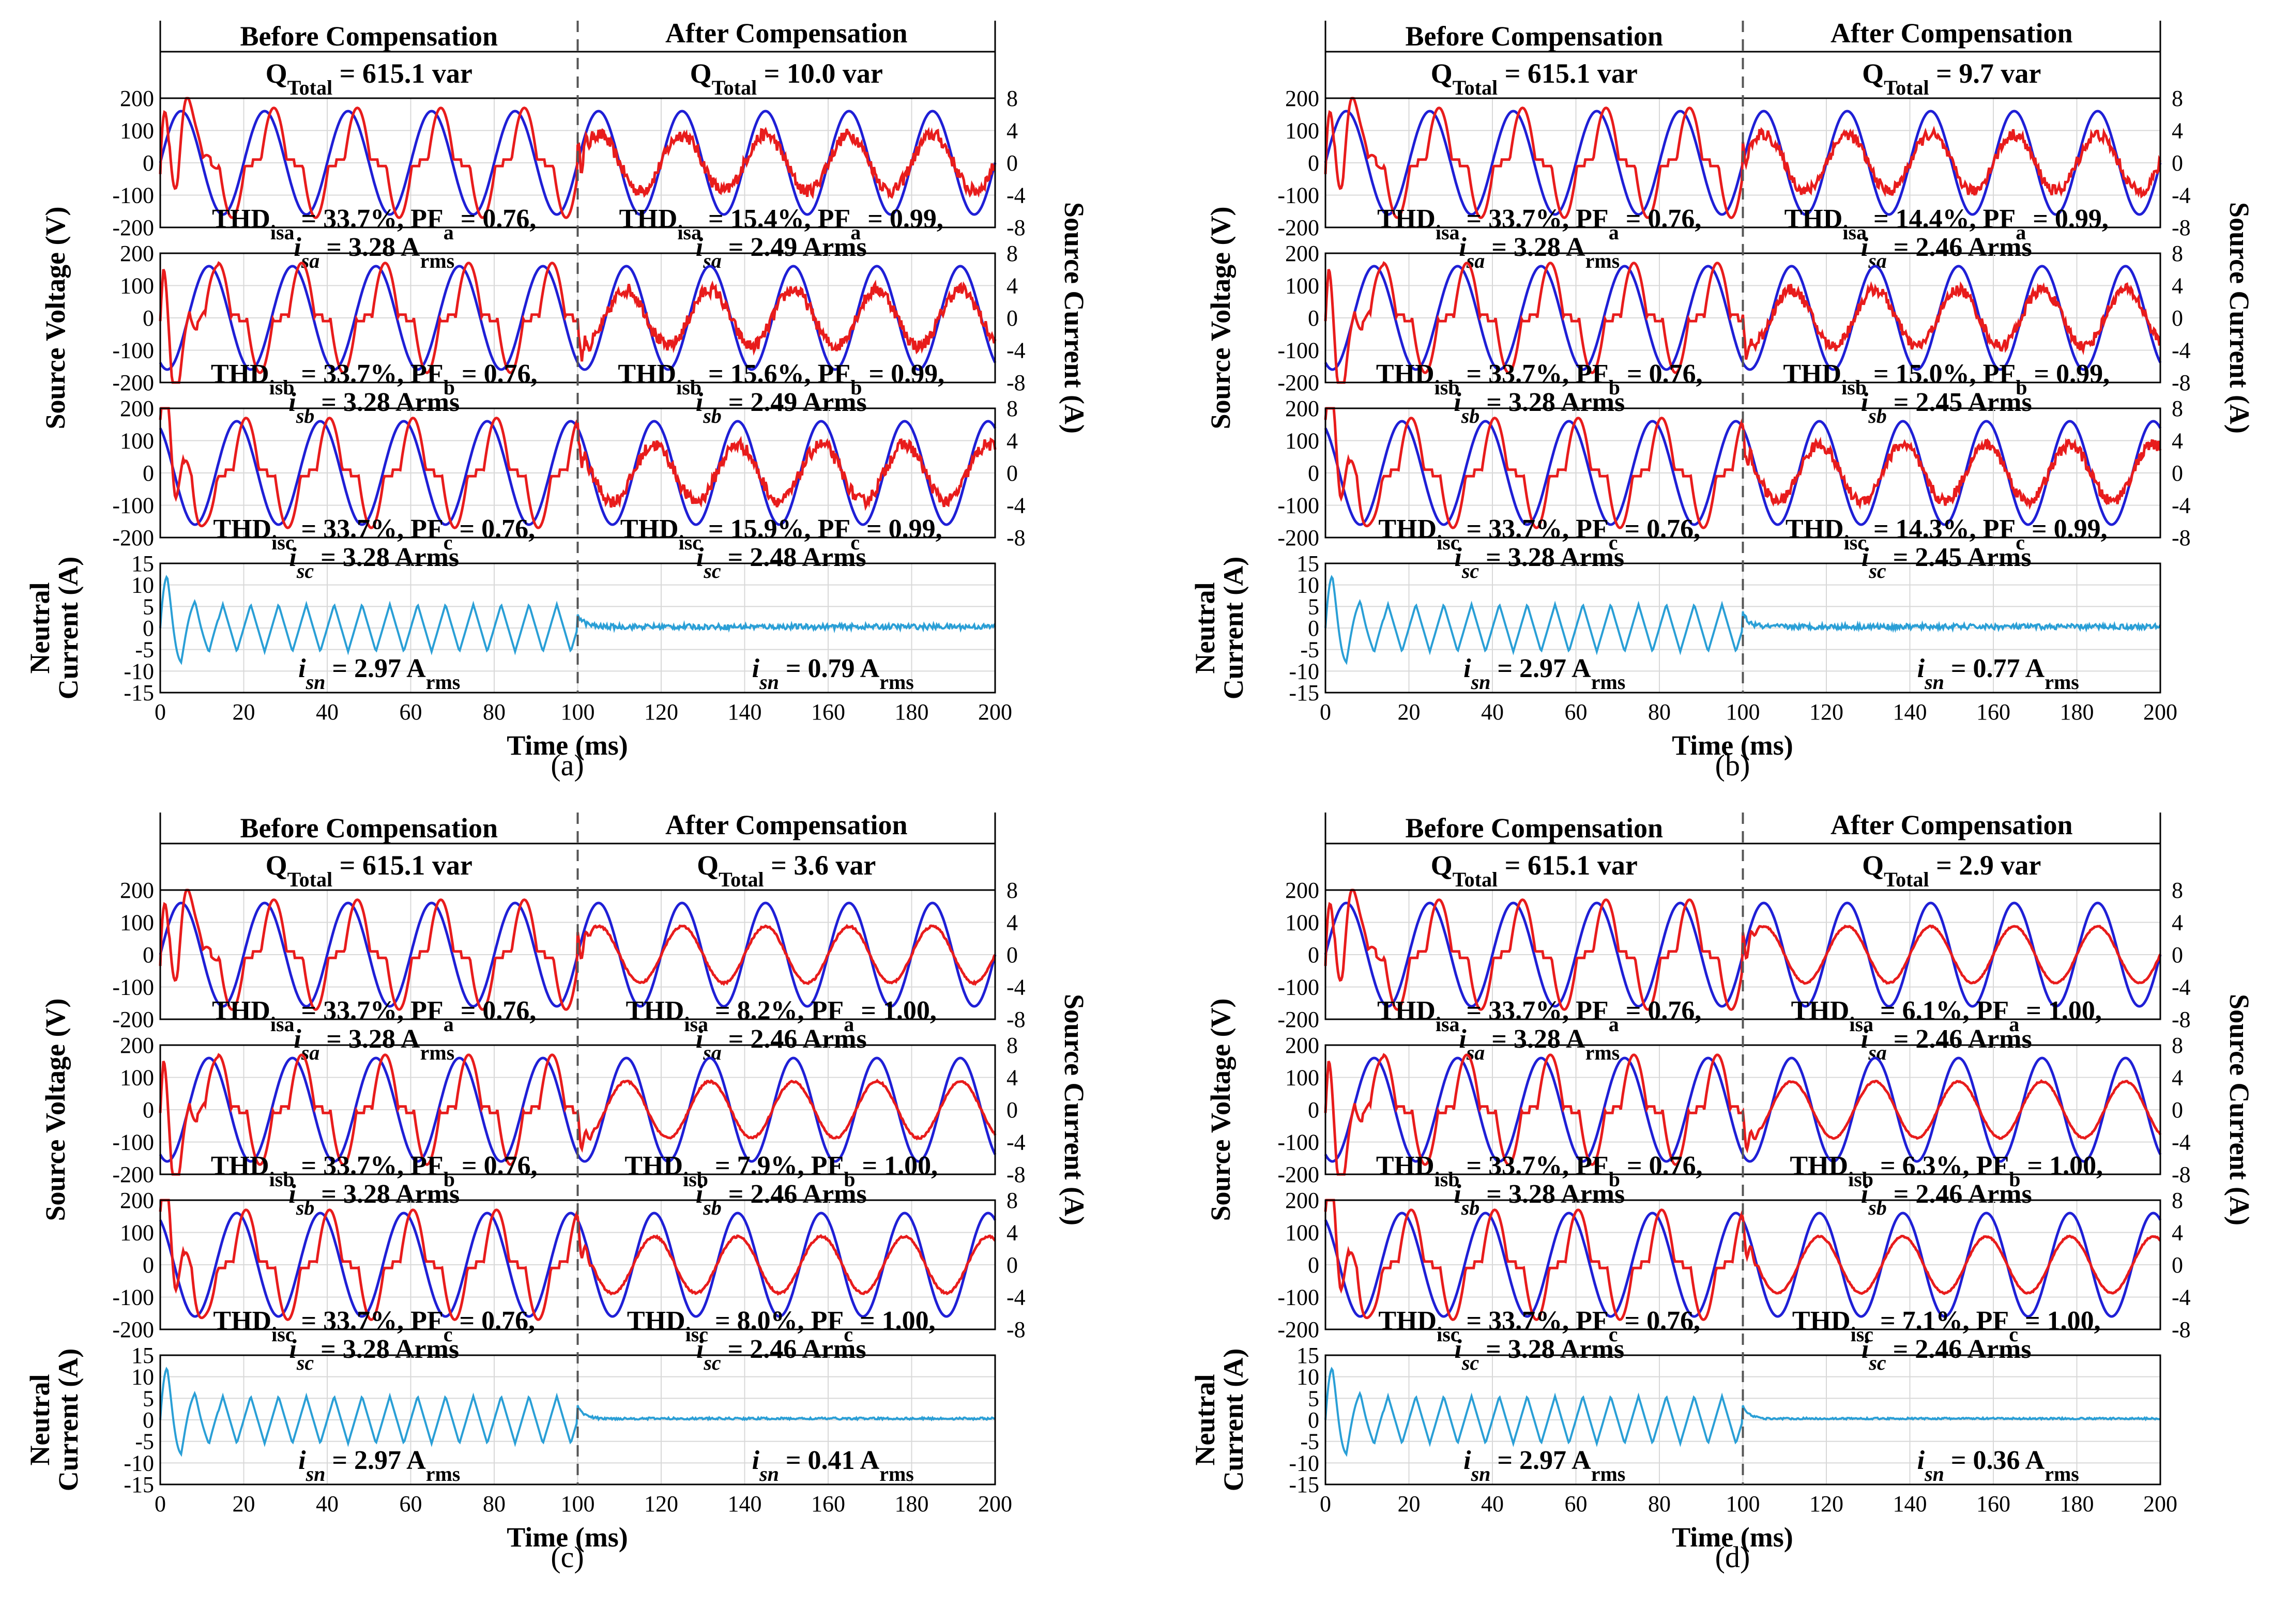 The height and width of the screenshot is (1624, 2273). Describe the element at coordinates (1012, 163) in the screenshot. I see `current-tick-label: 0` at that location.